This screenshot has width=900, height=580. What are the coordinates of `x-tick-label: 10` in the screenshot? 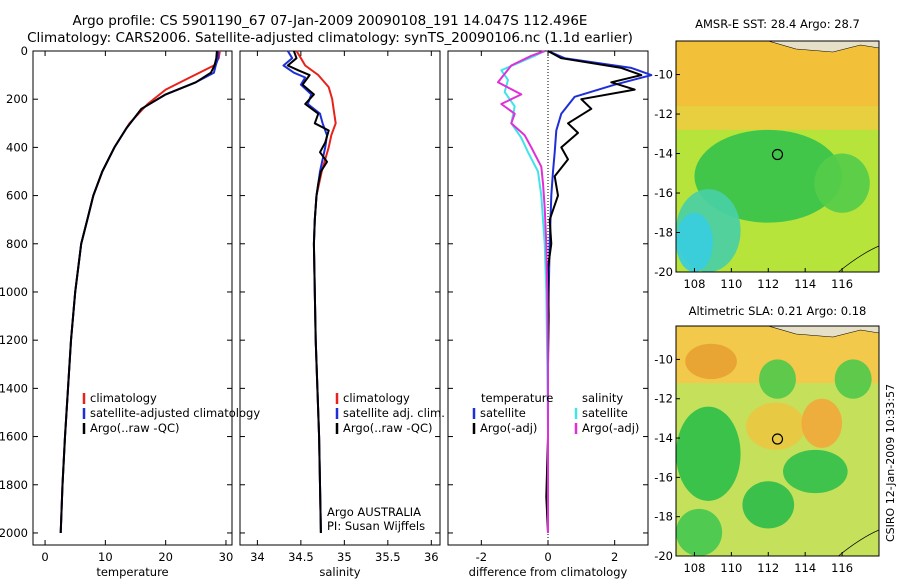 It's located at (105, 557).